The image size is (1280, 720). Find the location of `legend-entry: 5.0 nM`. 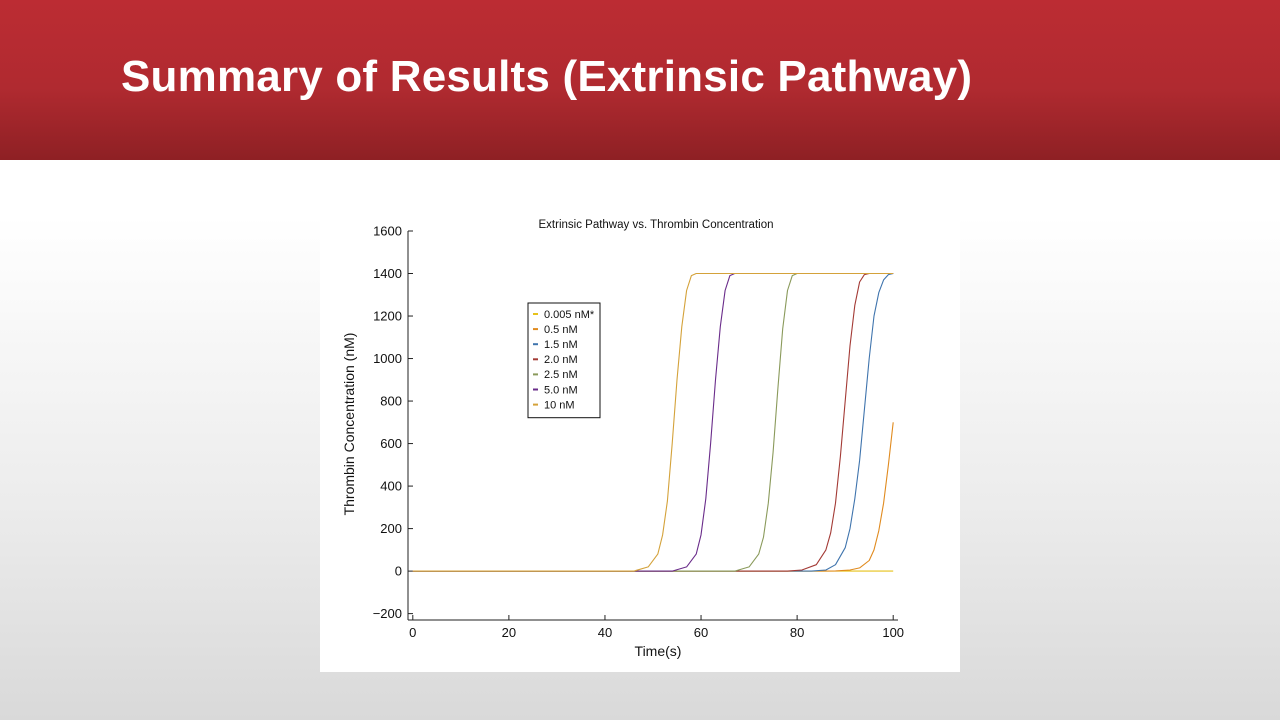

legend-entry: 5.0 nM is located at coordinates (561, 390).